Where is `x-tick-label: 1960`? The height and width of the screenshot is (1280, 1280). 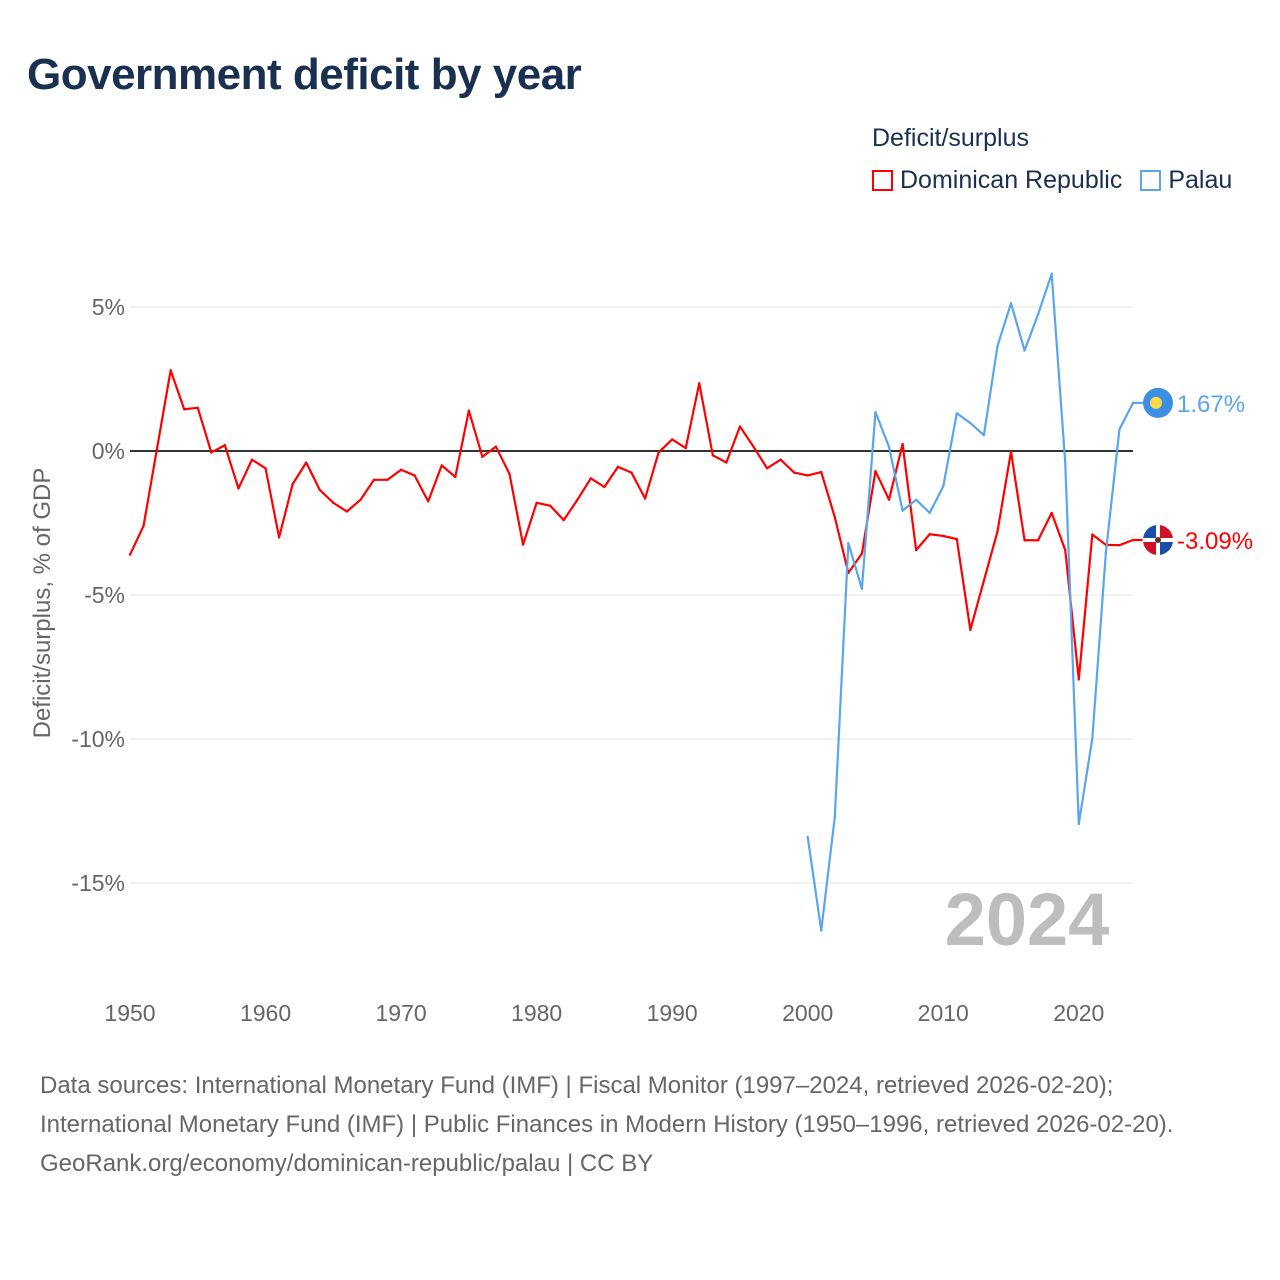 x-tick-label: 1960 is located at coordinates (265, 1013).